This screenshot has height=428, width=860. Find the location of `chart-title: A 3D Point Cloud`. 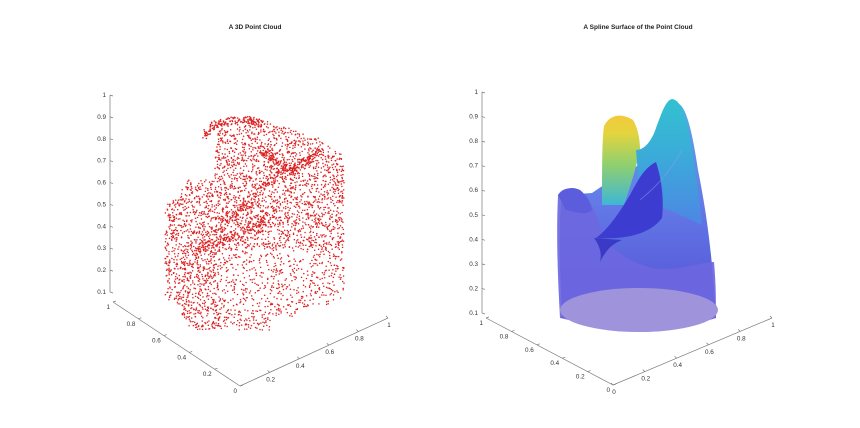

chart-title: A 3D Point Cloud is located at coordinates (255, 27).